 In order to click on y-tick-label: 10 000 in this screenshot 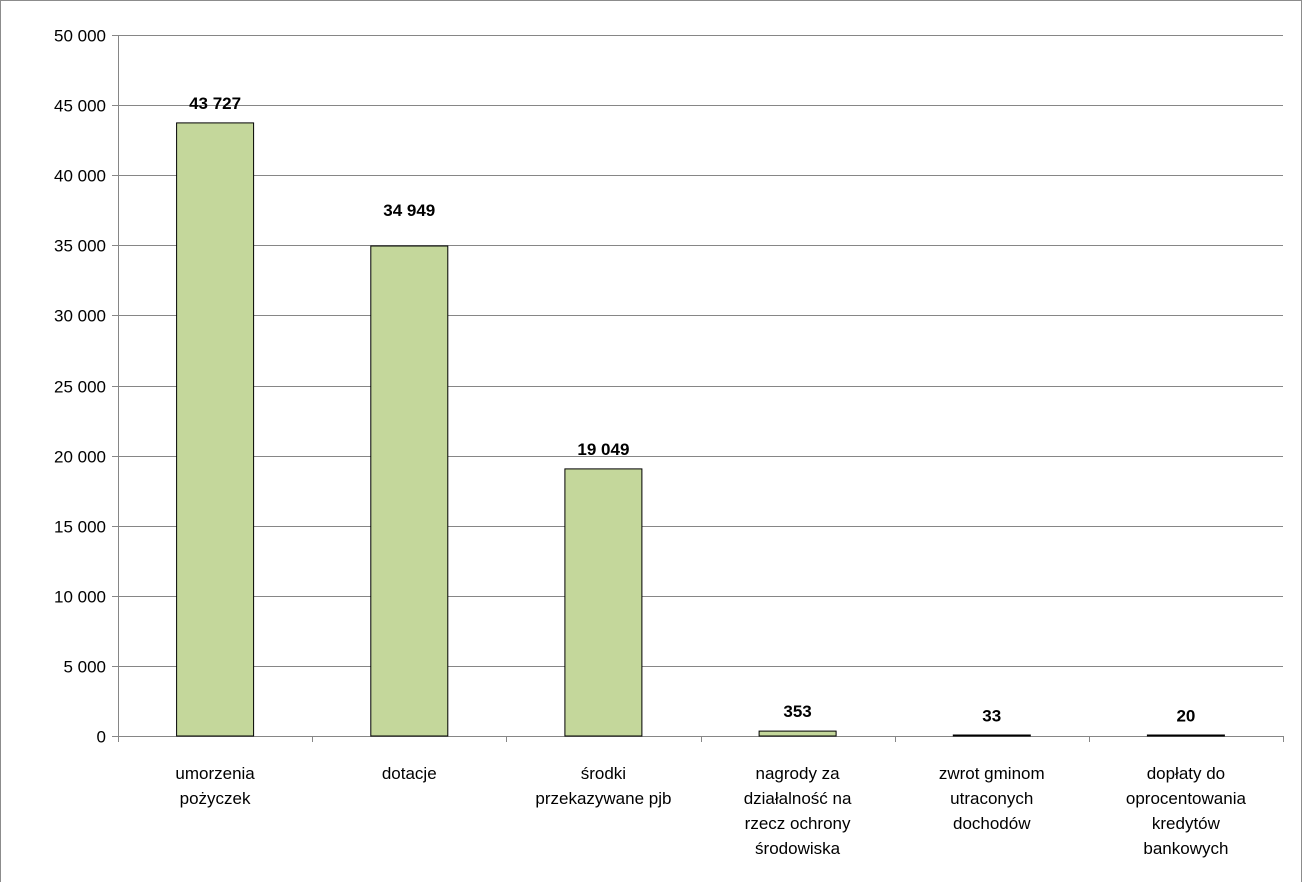, I will do `click(80, 597)`.